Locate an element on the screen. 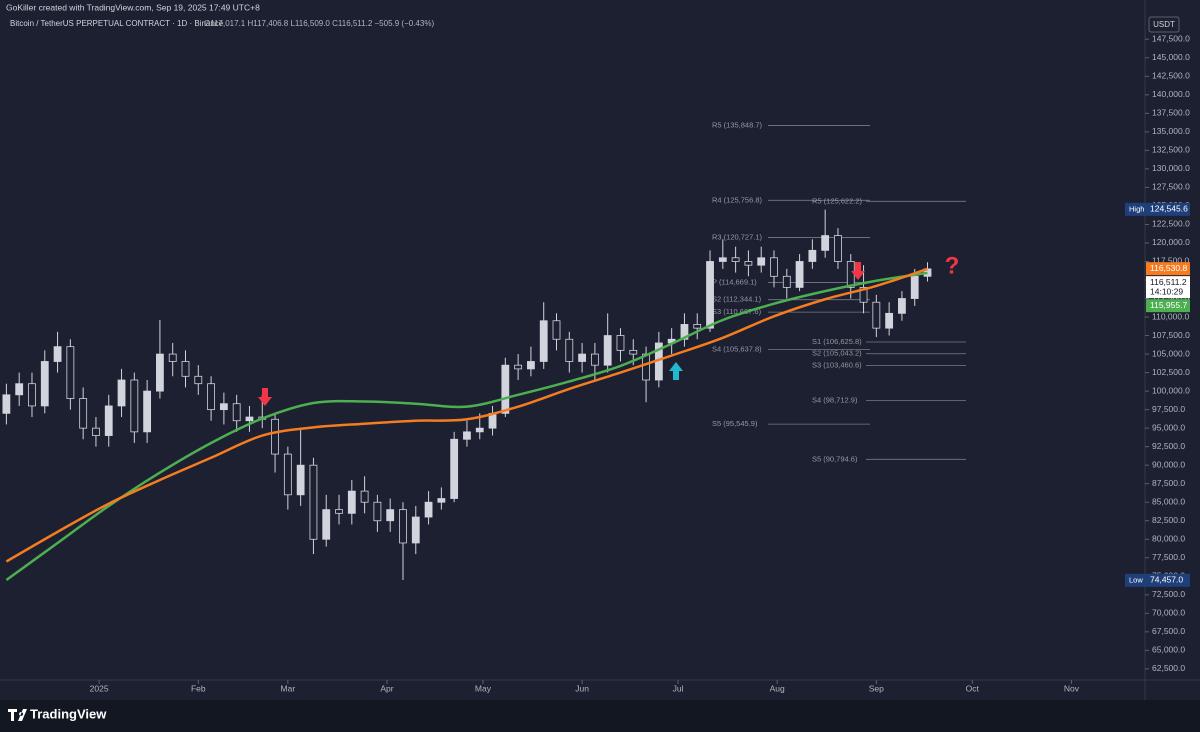  y-tick-label: 100,000.0 is located at coordinates (1171, 390).